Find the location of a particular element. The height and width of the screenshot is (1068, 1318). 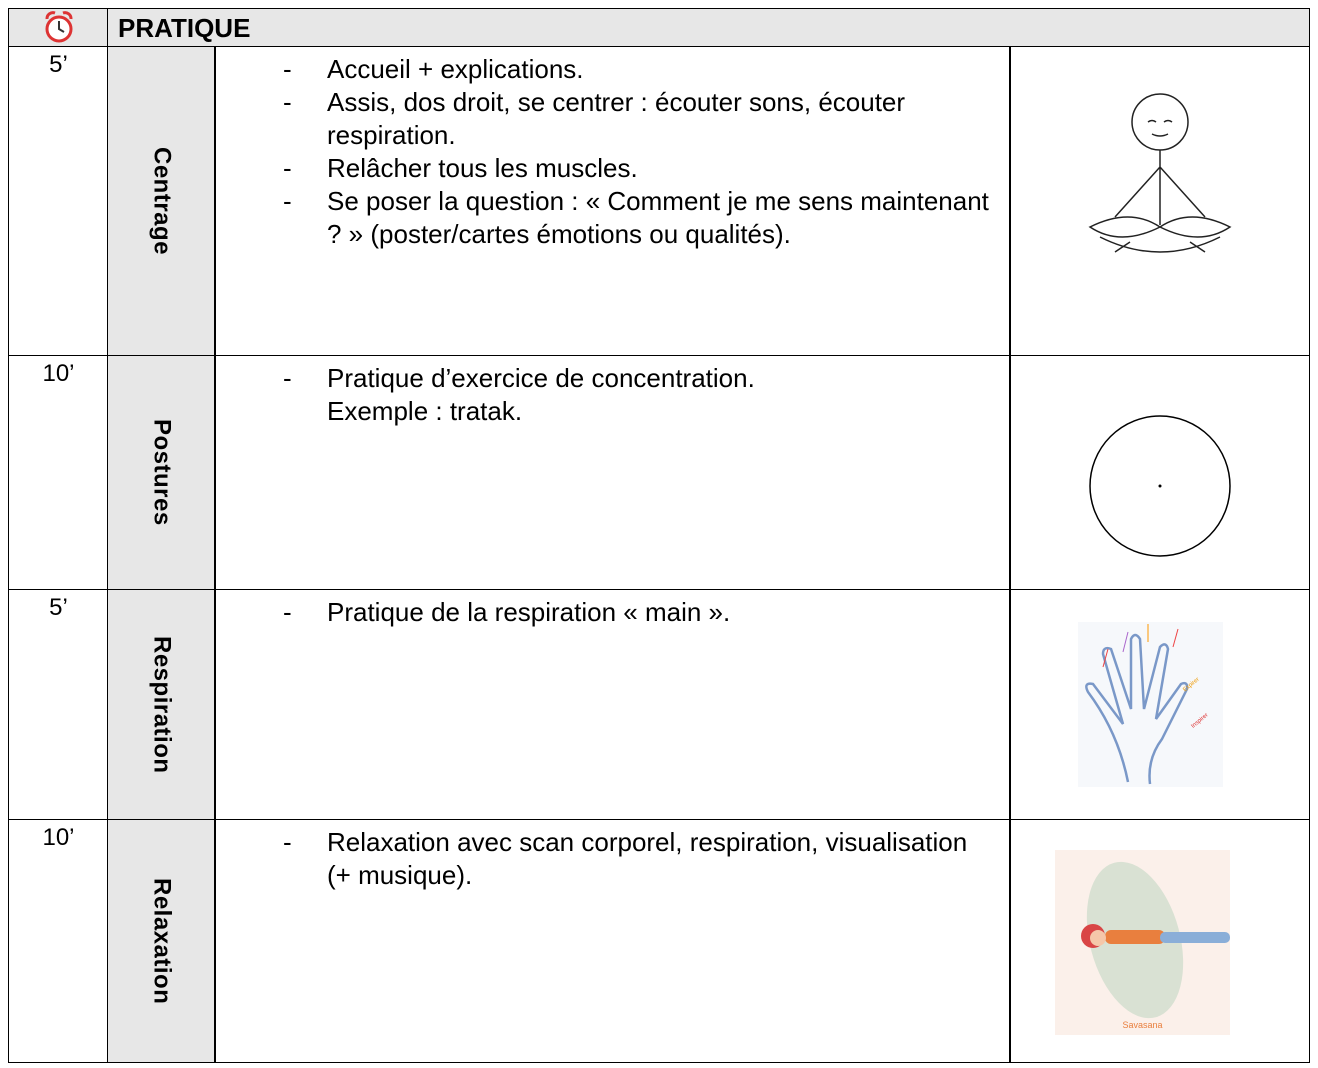

alarm-clock-icon is located at coordinates (59, 27).